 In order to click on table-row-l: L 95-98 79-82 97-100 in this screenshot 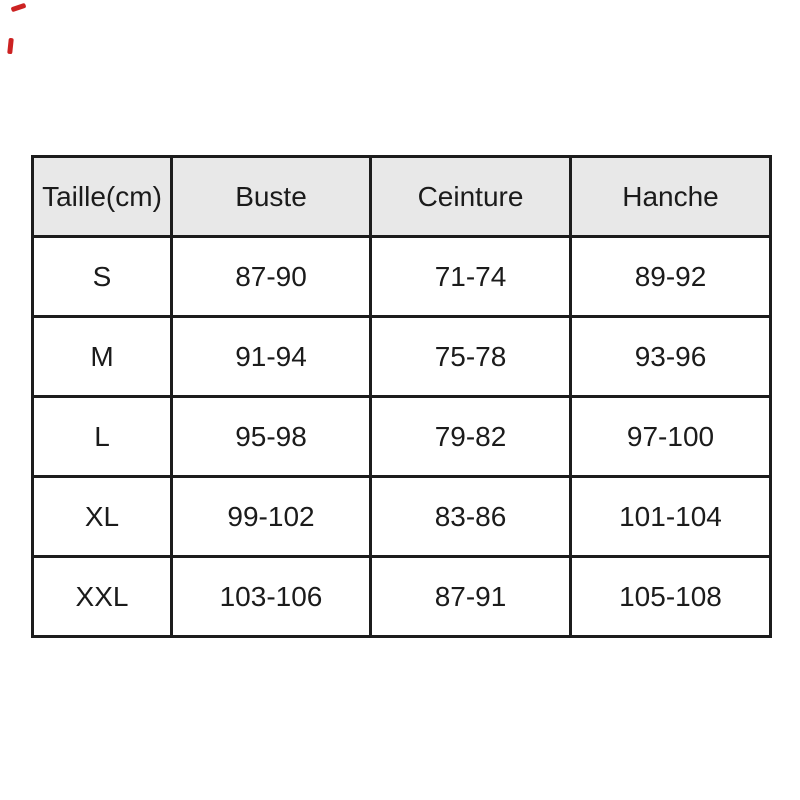, I will do `click(401, 436)`.